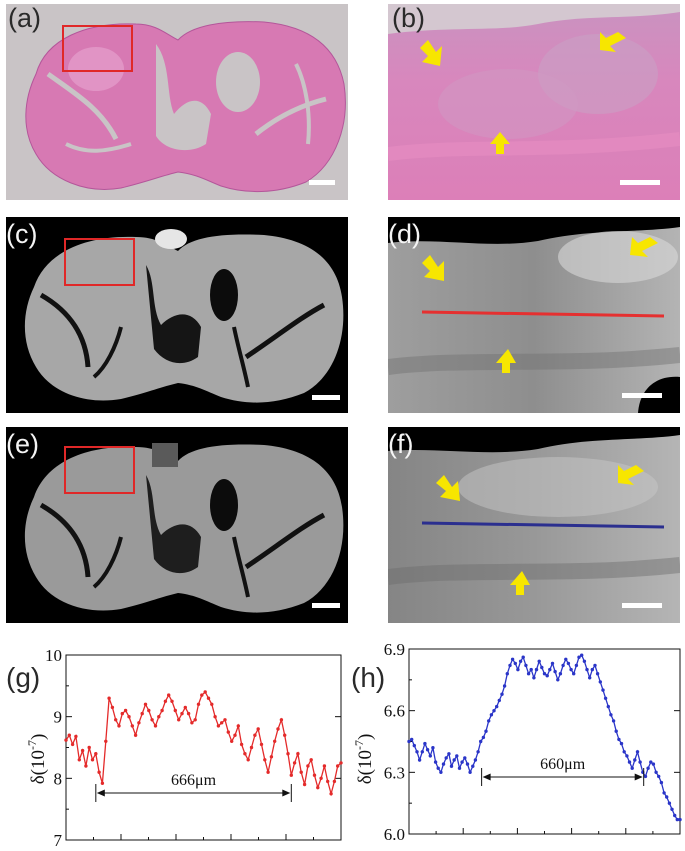 Image resolution: width=685 pixels, height=851 pixels. I want to click on arrow-icon, so click(631, 475).